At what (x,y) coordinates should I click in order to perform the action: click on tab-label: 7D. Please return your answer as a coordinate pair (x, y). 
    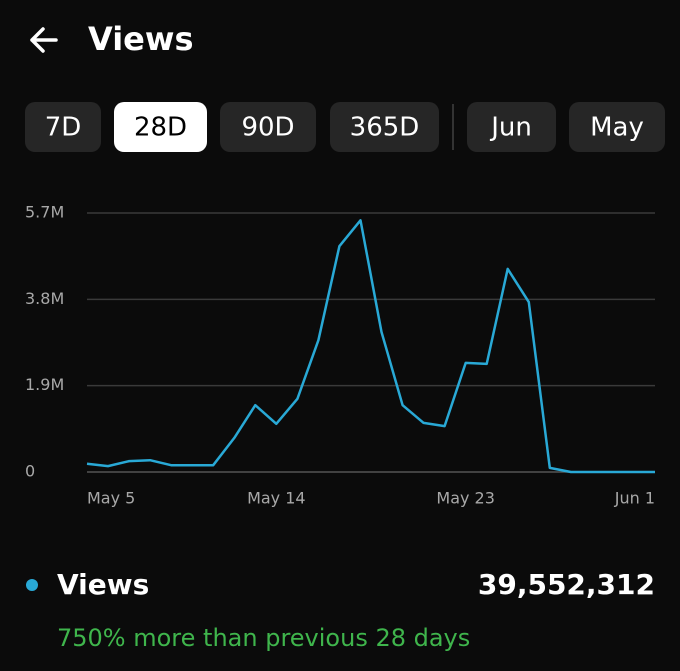
    Looking at the image, I should click on (63, 128).